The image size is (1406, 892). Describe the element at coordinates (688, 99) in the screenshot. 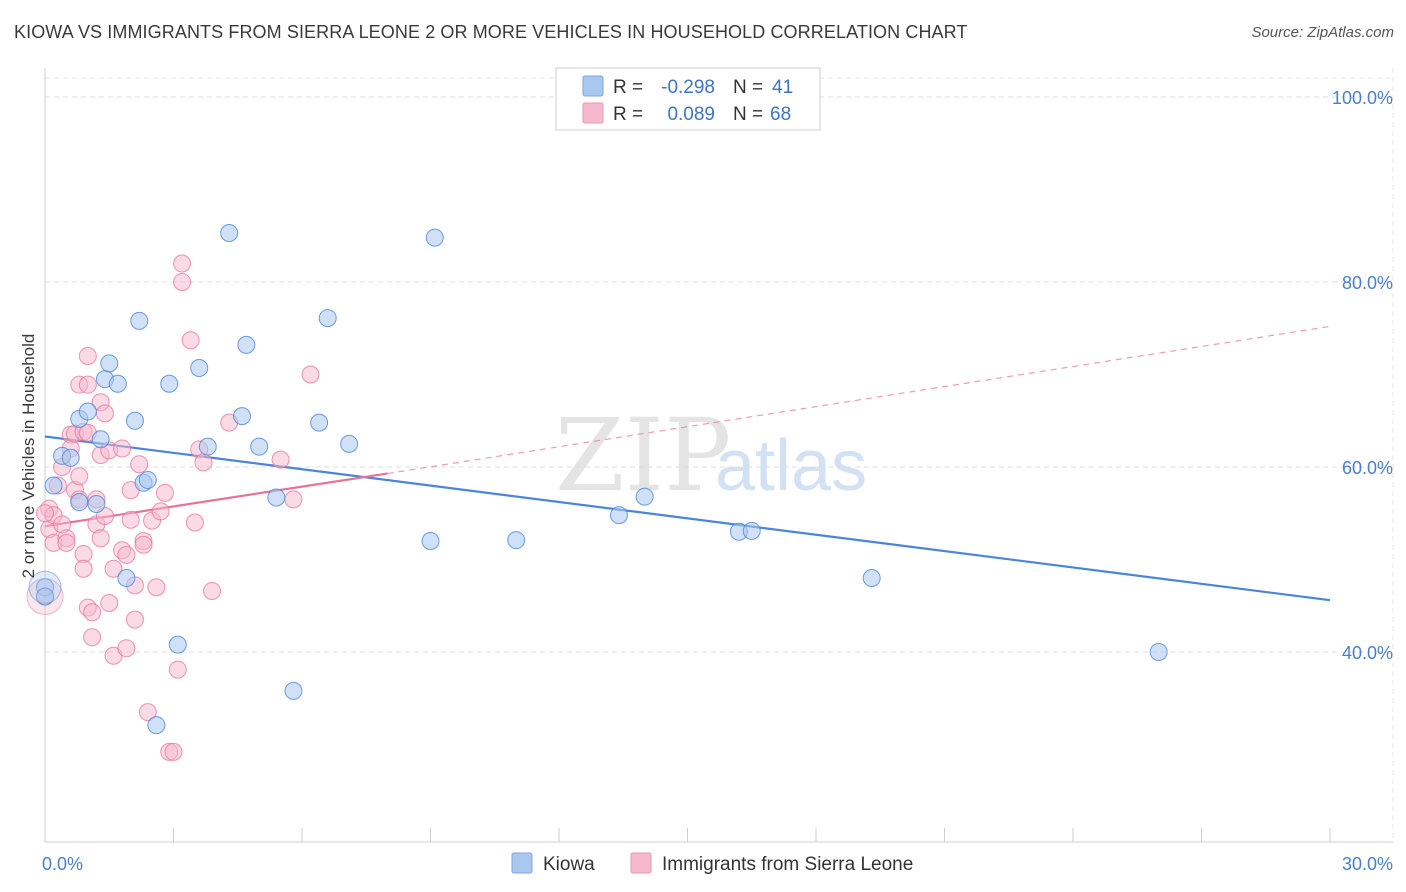

I see `correlation-legend: R = -0.298 N = 41 R = 0.089 N = 68` at that location.